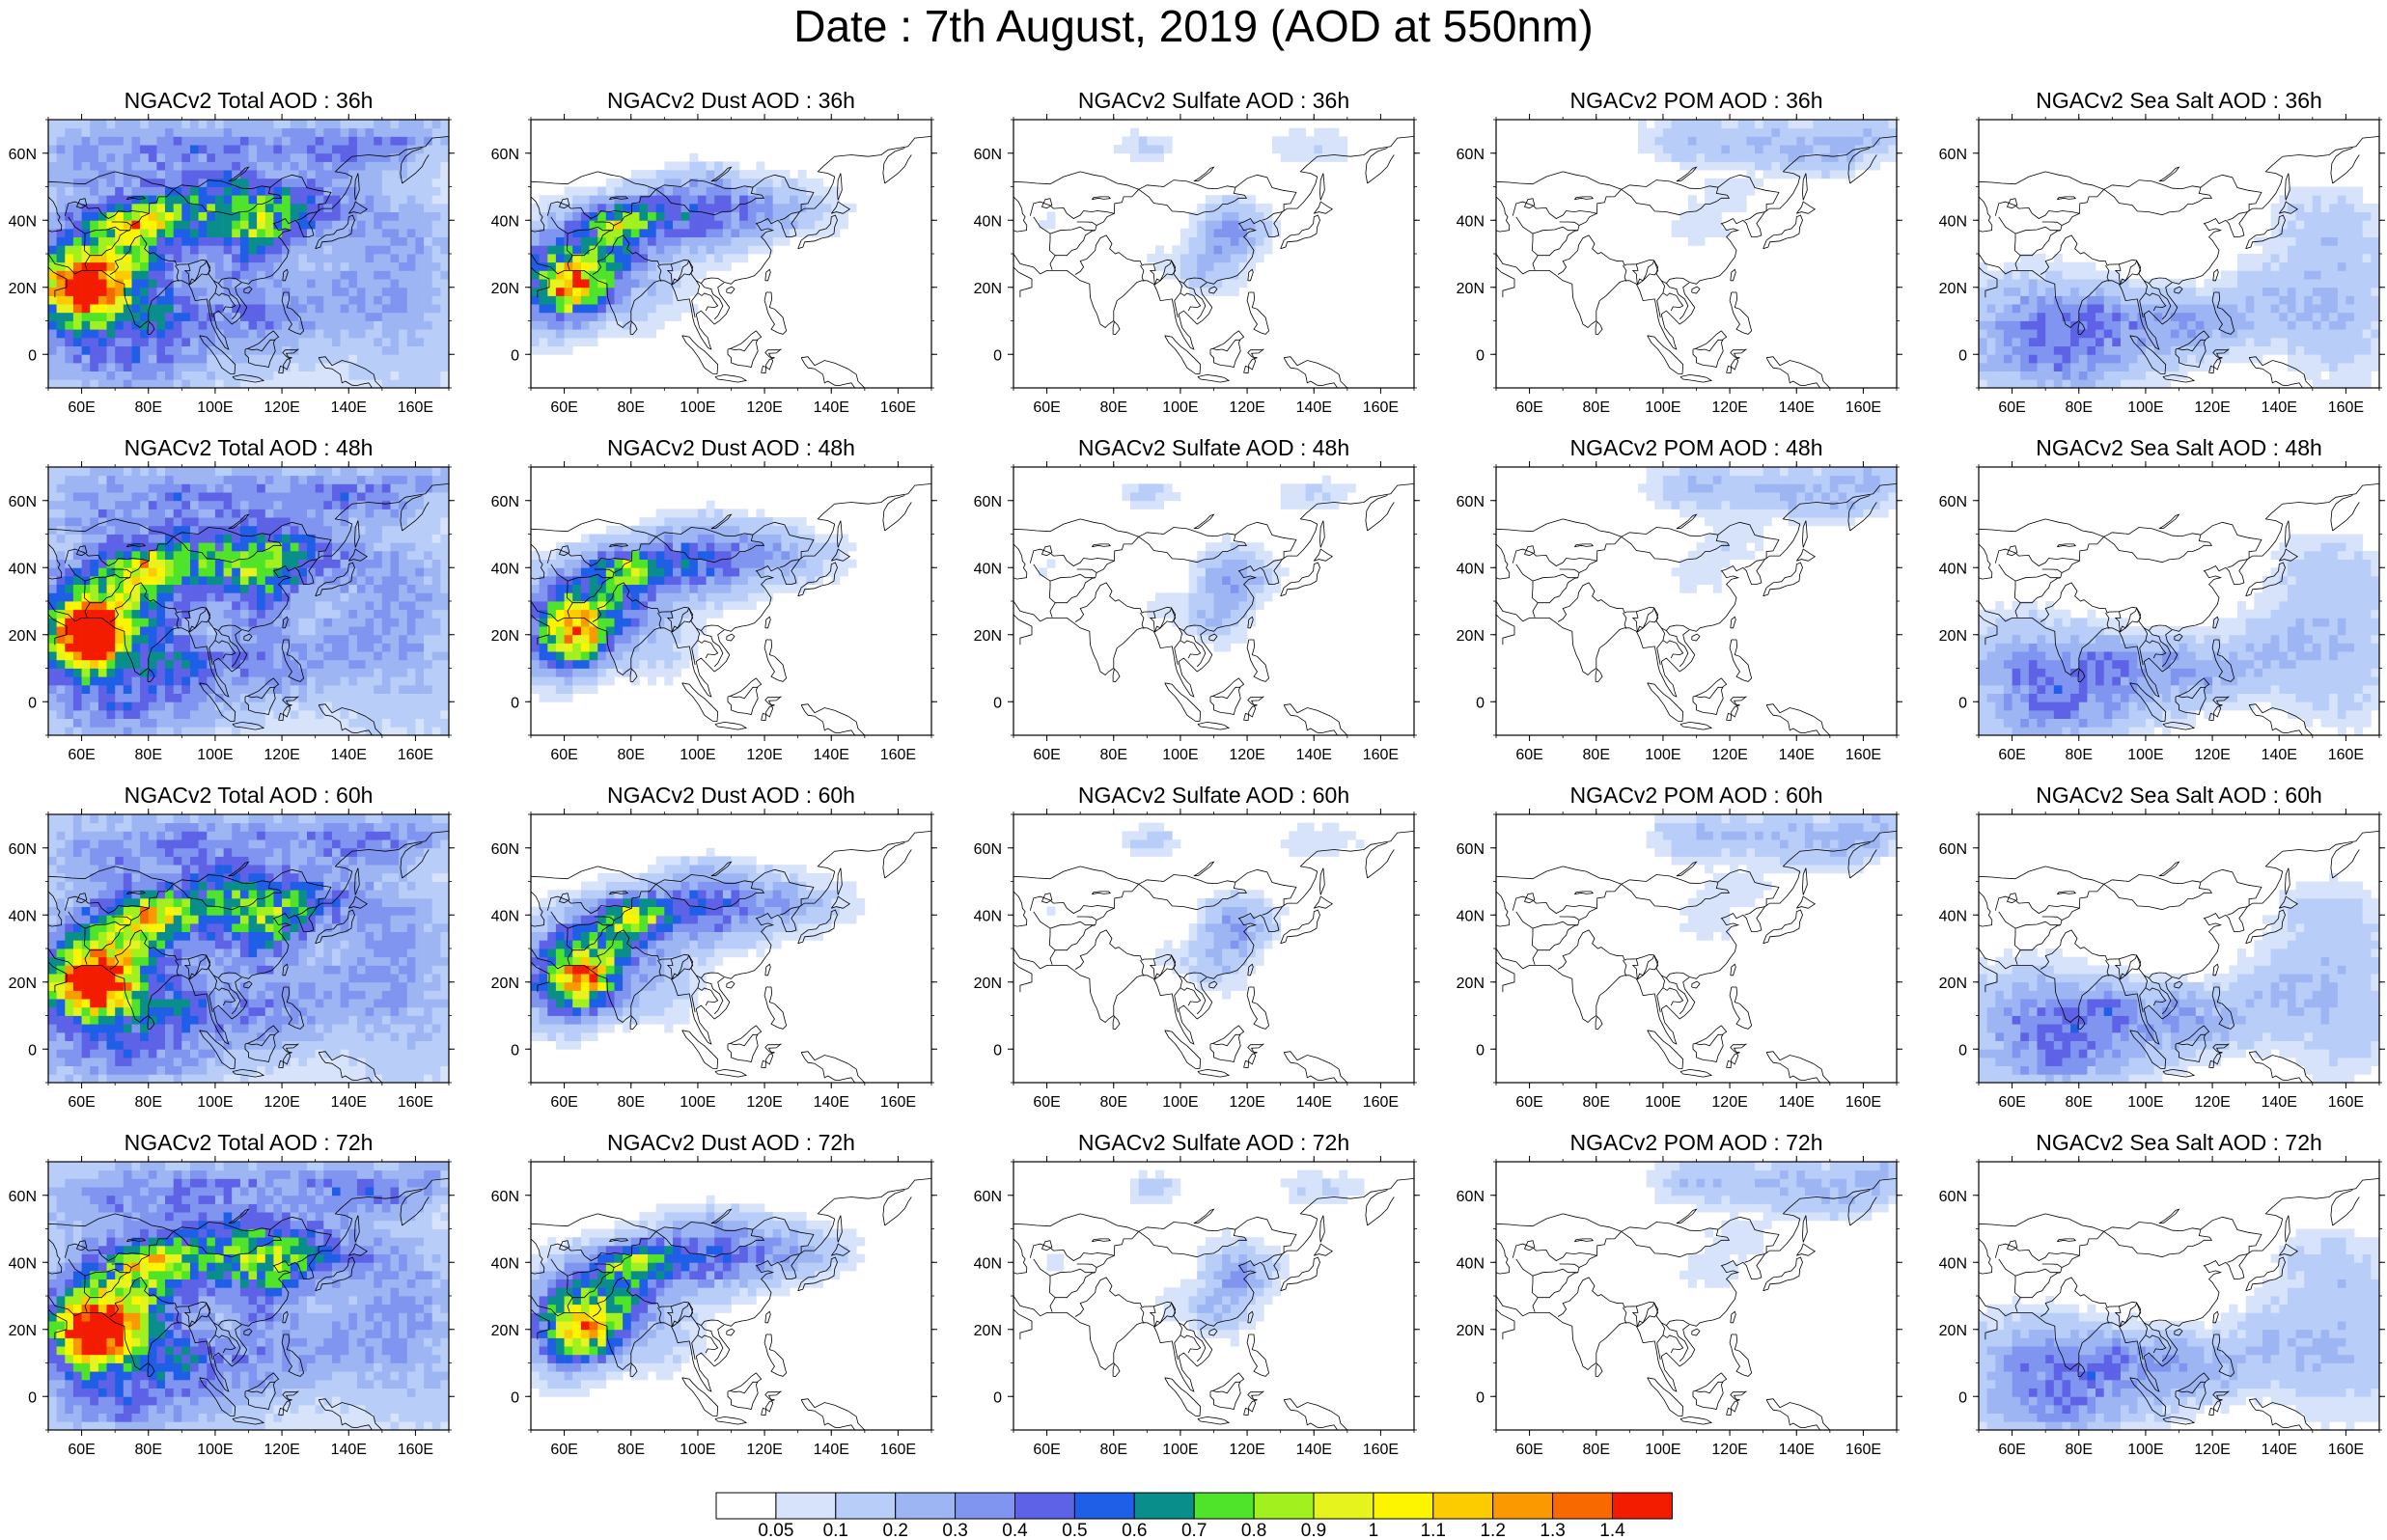 The width and height of the screenshot is (2387, 1540). Describe the element at coordinates (1695, 100) in the screenshot. I see `panel-title: NGACv2 POM AOD : 36h` at that location.